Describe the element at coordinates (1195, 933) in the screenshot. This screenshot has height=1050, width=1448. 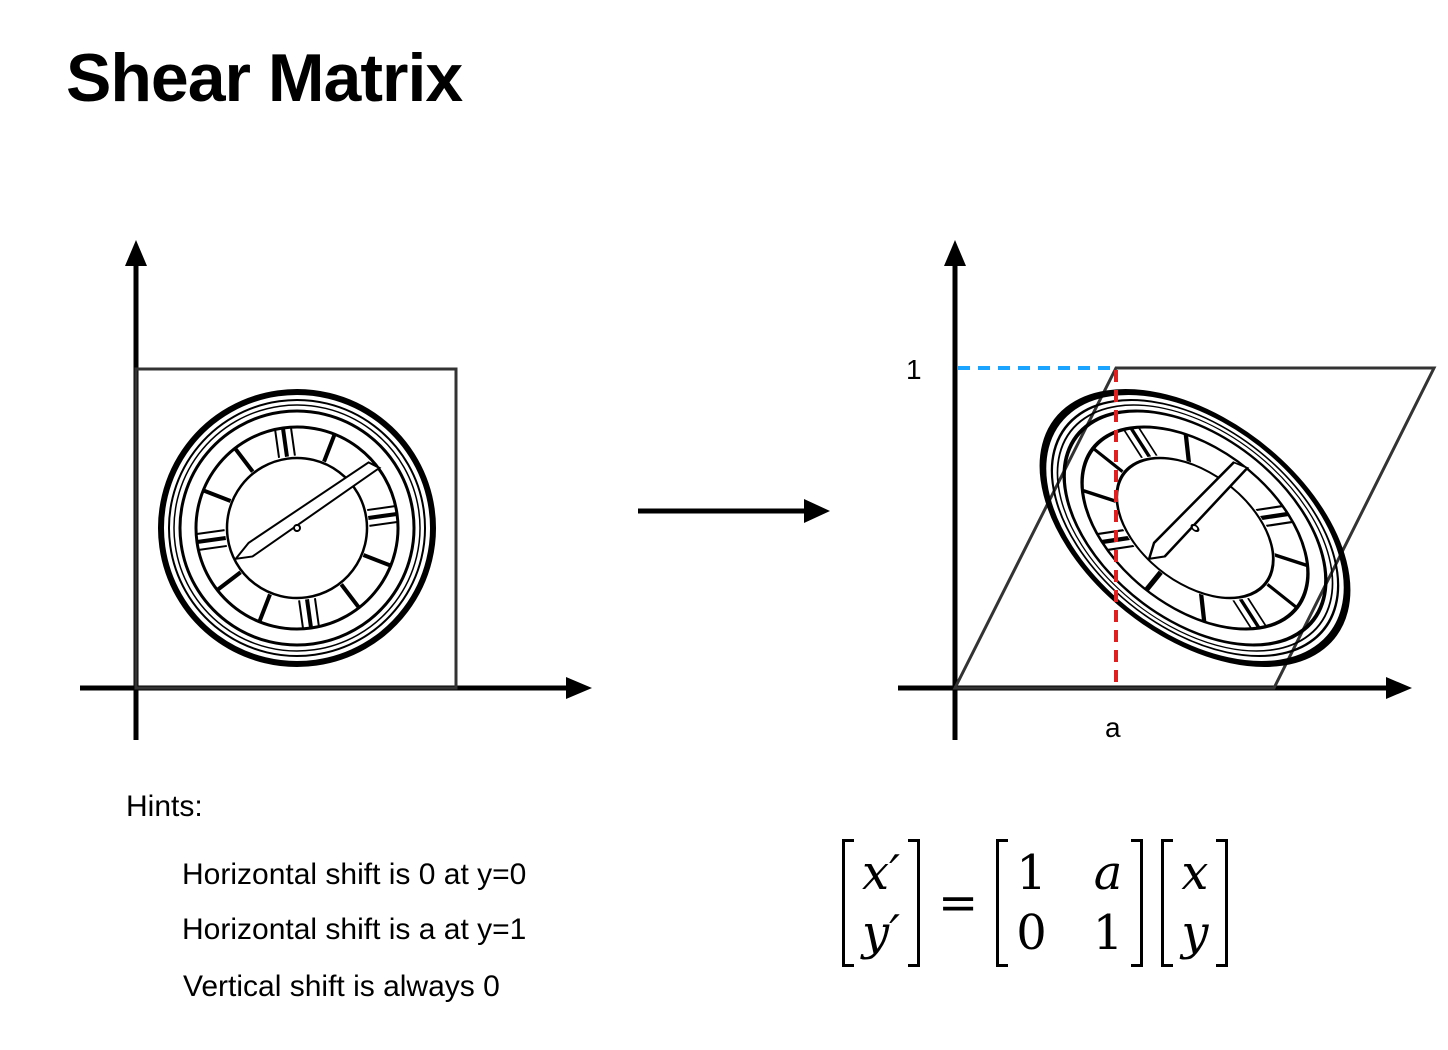
I see `vector-entry: y` at that location.